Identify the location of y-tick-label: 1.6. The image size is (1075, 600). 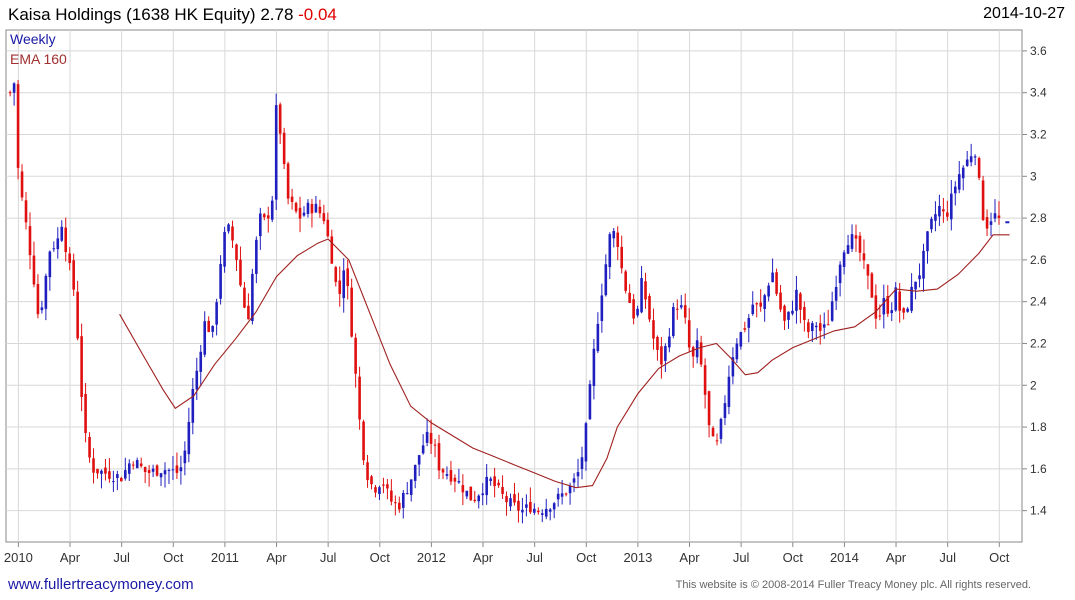
(1038, 469).